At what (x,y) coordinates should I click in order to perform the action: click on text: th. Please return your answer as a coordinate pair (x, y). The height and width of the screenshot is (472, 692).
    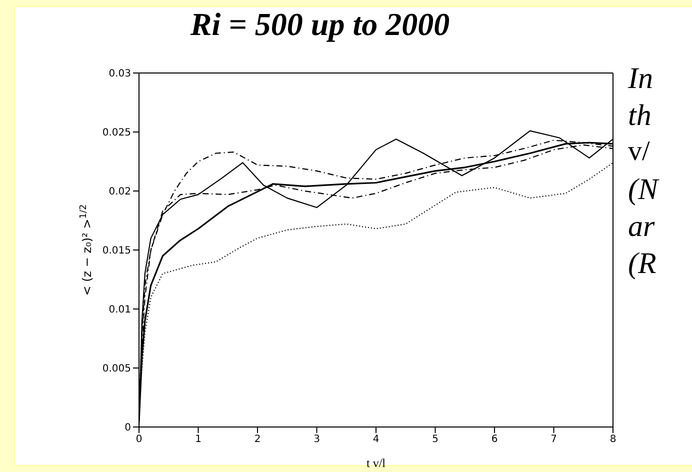
    Looking at the image, I should click on (640, 116).